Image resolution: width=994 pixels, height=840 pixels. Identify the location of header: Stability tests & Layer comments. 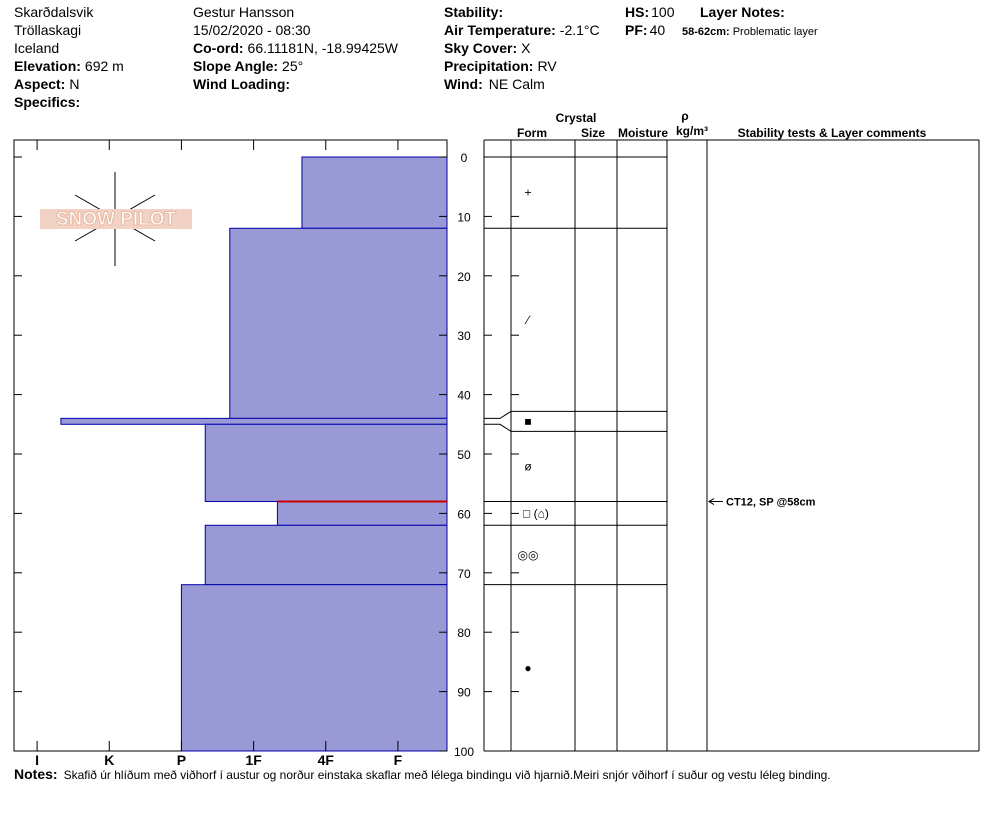
(832, 133).